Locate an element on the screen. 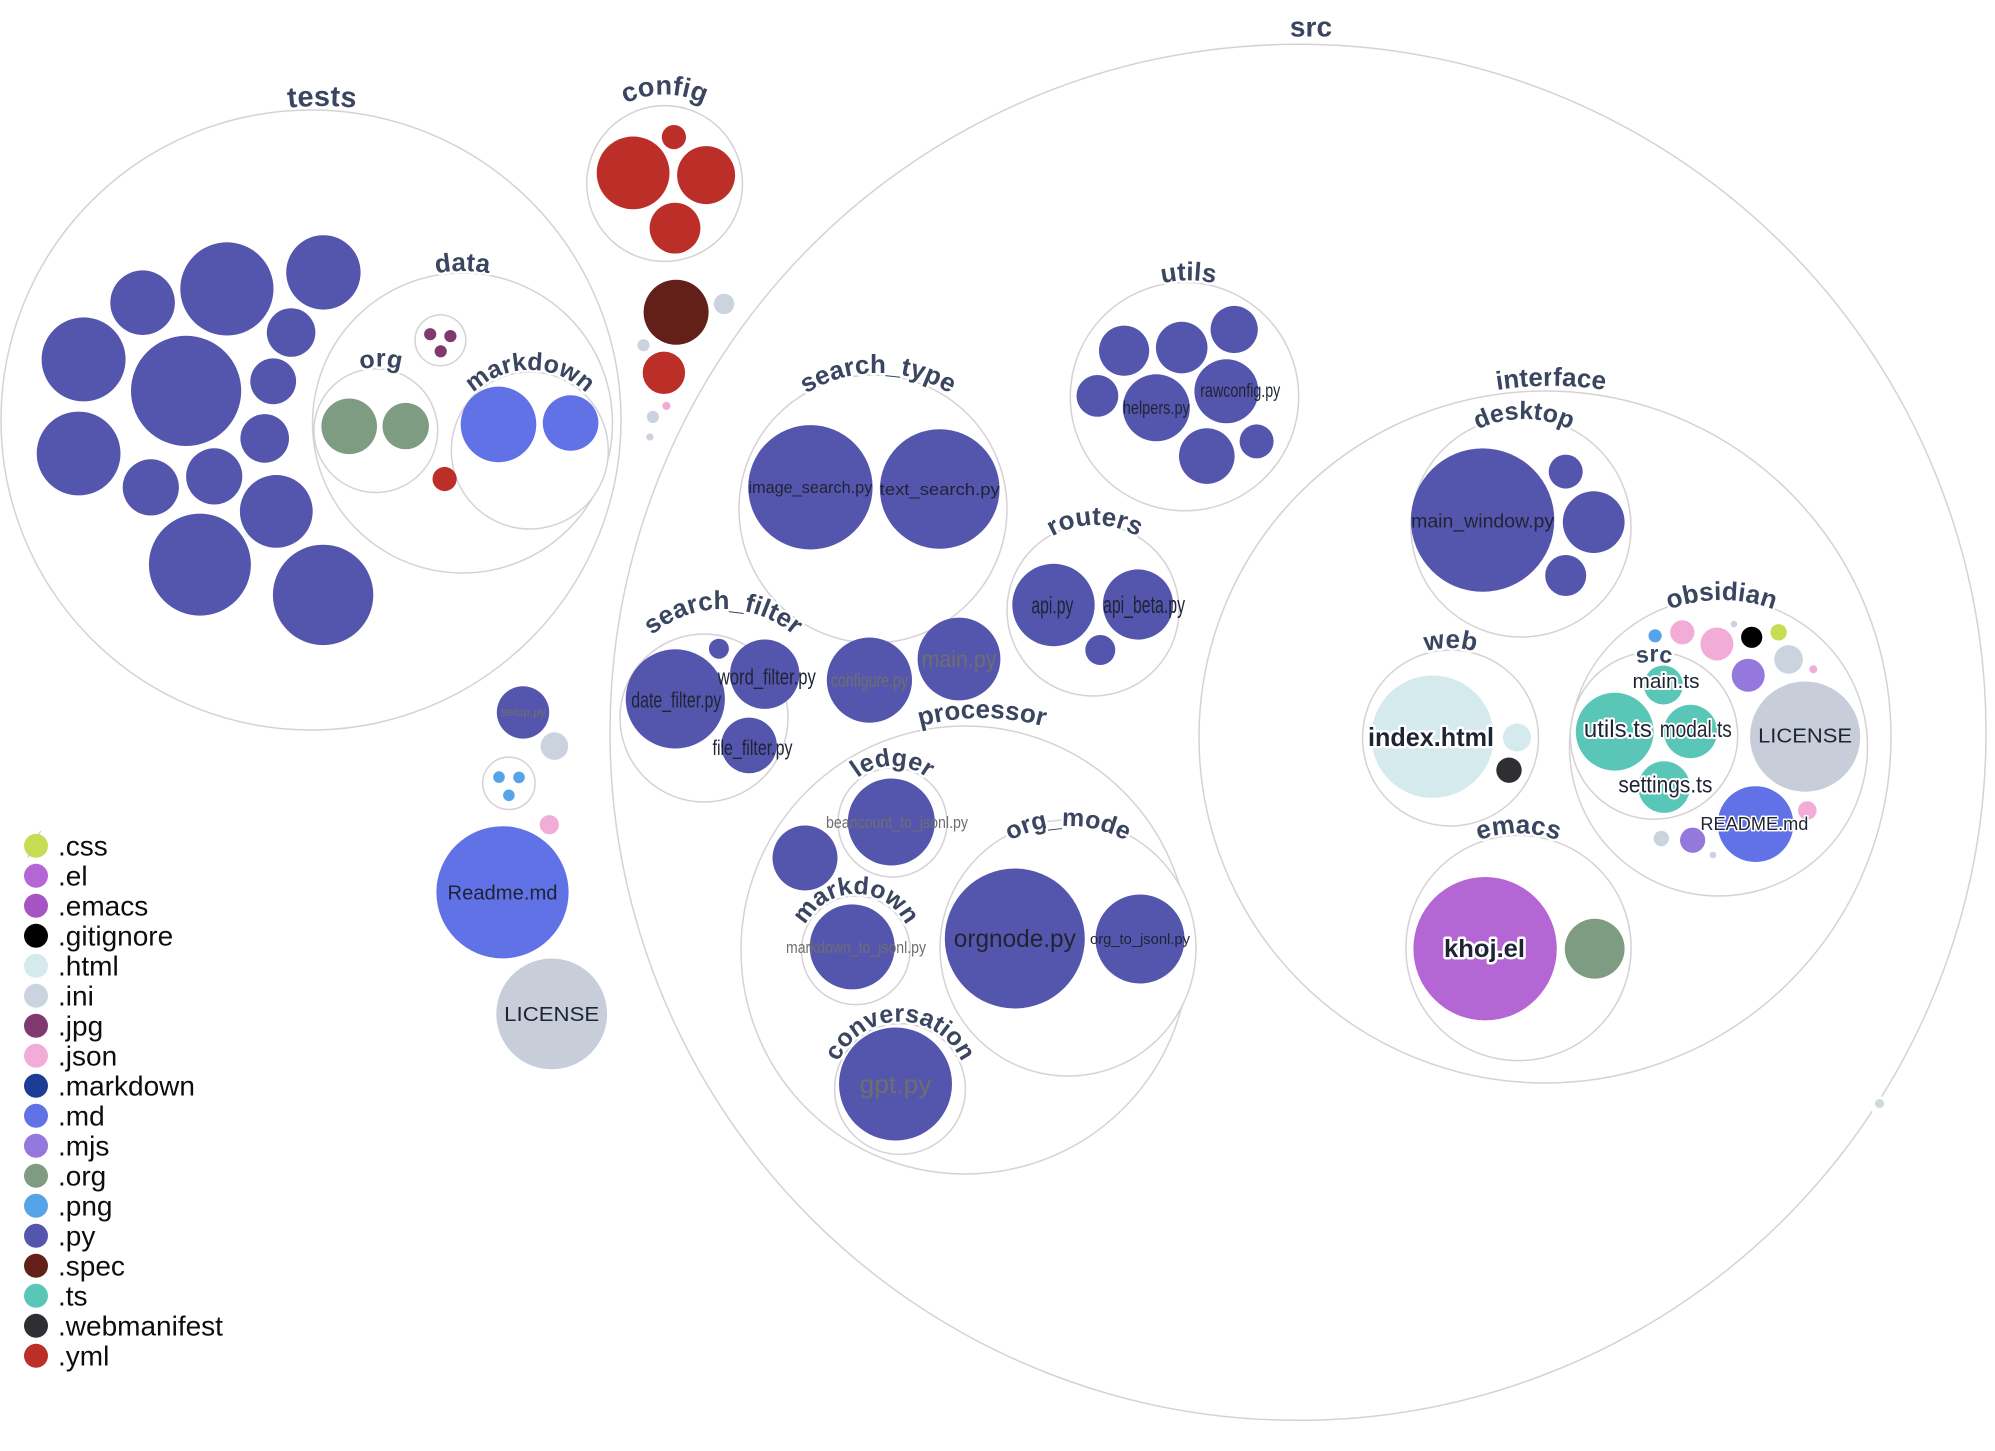  svg-text: .emacs is located at coordinates (103, 906).